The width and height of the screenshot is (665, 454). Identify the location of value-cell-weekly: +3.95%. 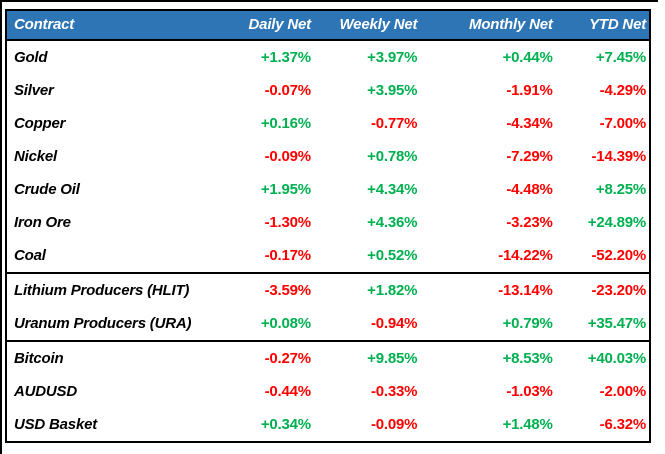
(392, 90).